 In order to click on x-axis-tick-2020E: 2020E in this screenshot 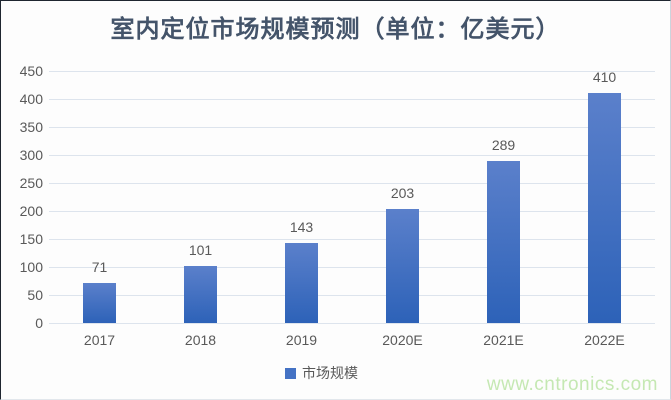, I will do `click(402, 340)`.